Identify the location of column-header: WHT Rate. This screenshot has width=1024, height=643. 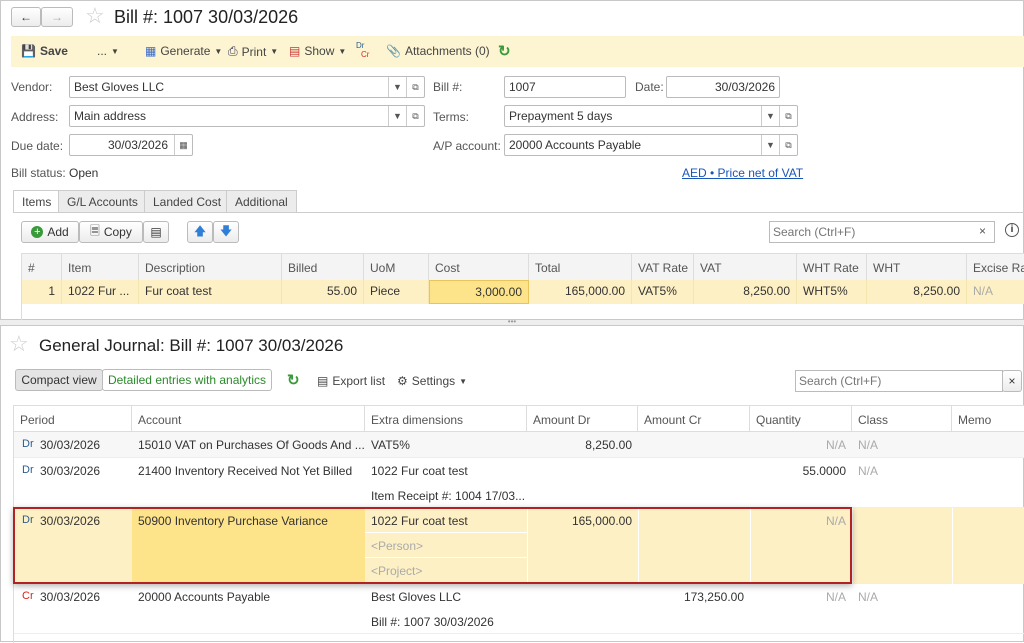
(832, 267).